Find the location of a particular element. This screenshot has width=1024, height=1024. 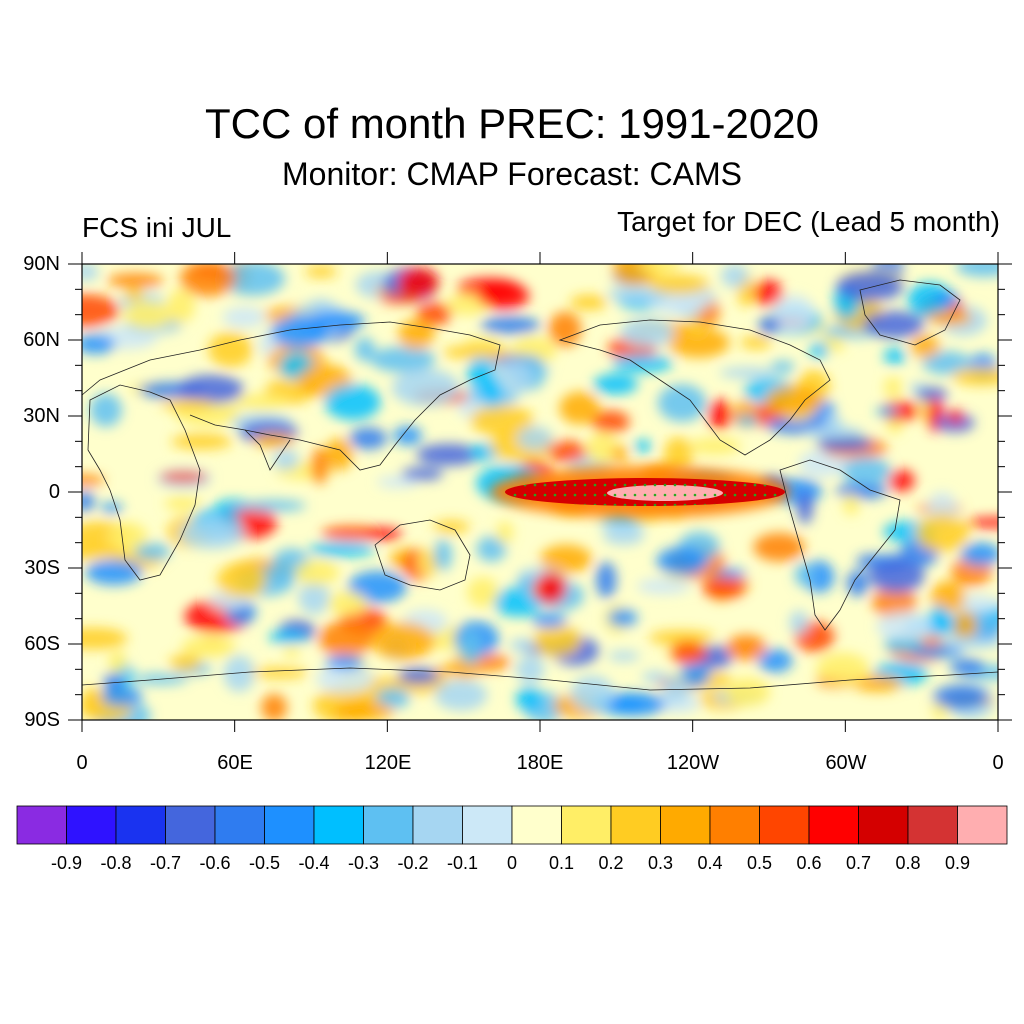

lat-label-60s: 60S is located at coordinates (42, 644).